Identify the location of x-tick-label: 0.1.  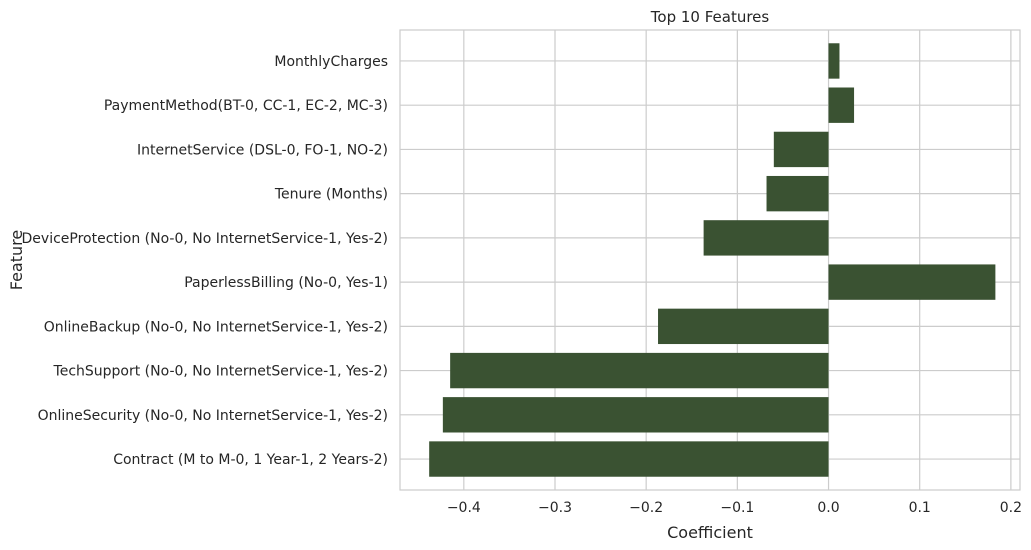
(920, 508).